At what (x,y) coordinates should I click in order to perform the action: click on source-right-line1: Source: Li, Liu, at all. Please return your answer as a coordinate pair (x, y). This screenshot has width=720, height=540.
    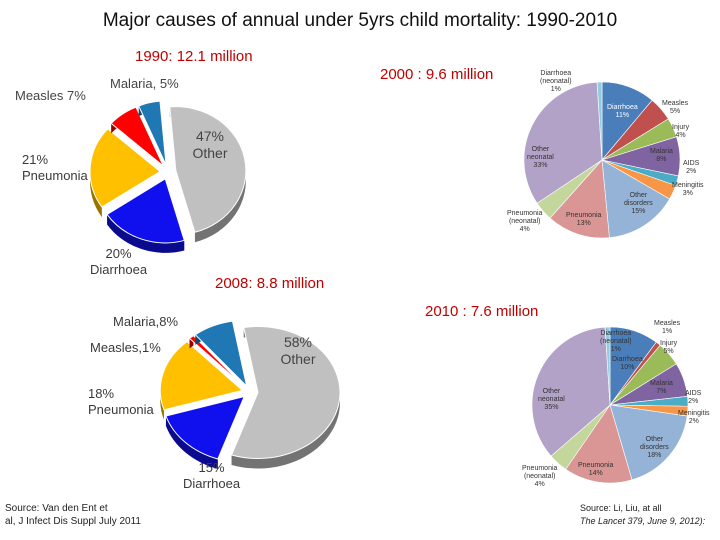
    Looking at the image, I should click on (621, 508).